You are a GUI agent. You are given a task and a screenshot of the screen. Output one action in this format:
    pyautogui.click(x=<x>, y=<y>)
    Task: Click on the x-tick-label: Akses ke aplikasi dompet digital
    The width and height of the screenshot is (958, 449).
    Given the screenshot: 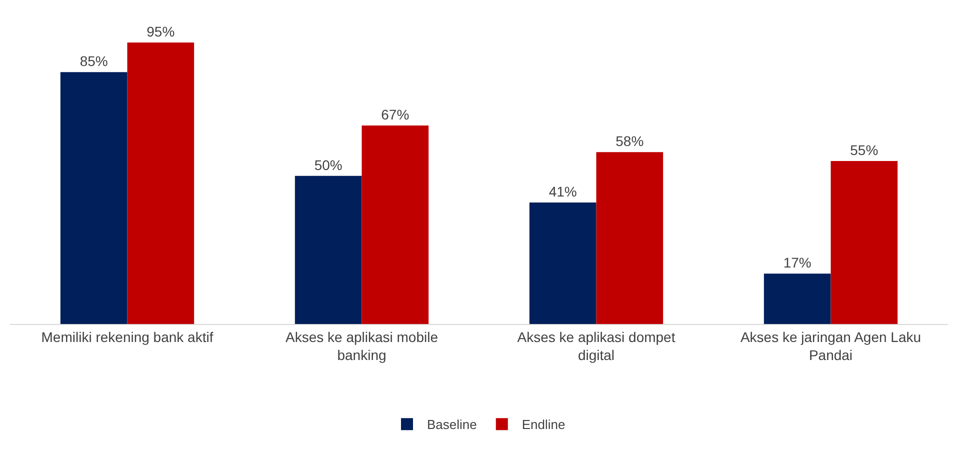 What is the action you would take?
    pyautogui.click(x=596, y=345)
    